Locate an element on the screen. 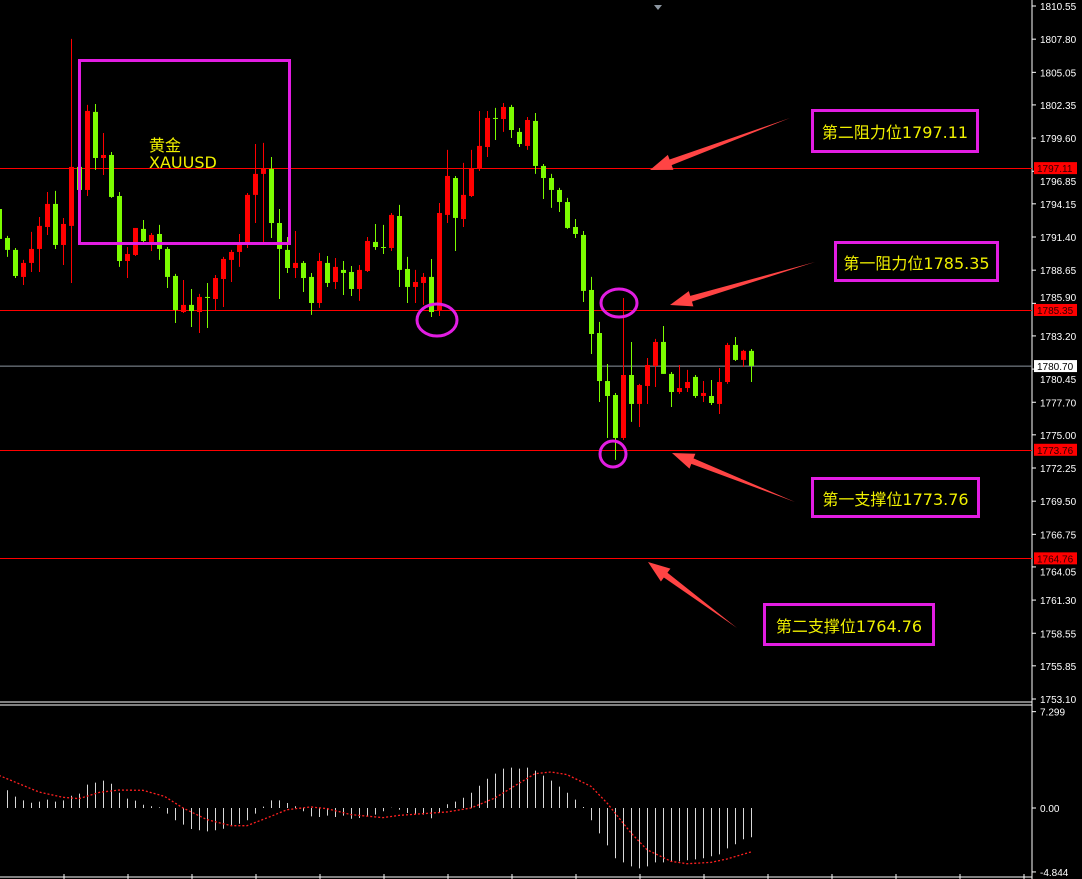 This screenshot has width=1082, height=879. symbol-name-label: 黄金 is located at coordinates (165, 145).